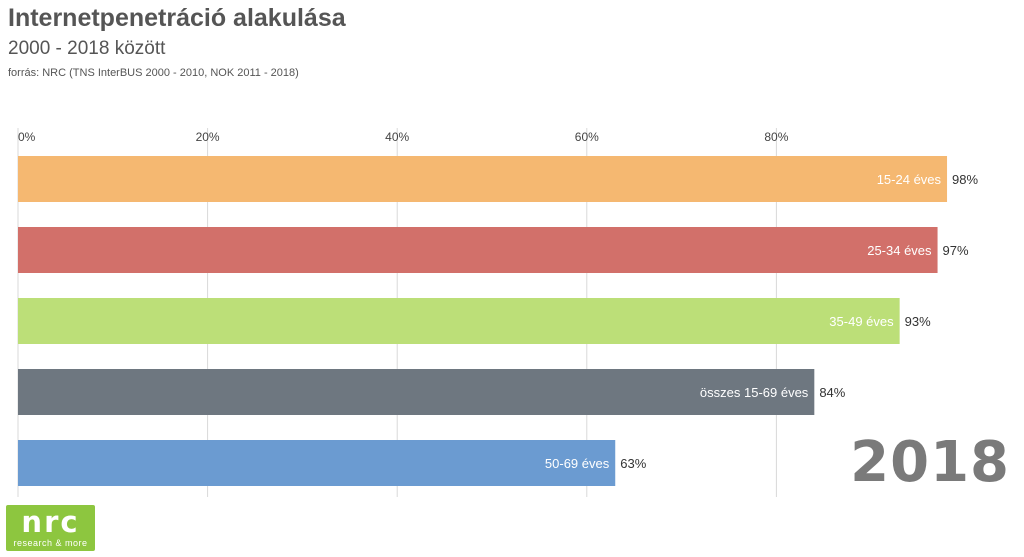  I want to click on bar-value-label: 97%, so click(956, 250).